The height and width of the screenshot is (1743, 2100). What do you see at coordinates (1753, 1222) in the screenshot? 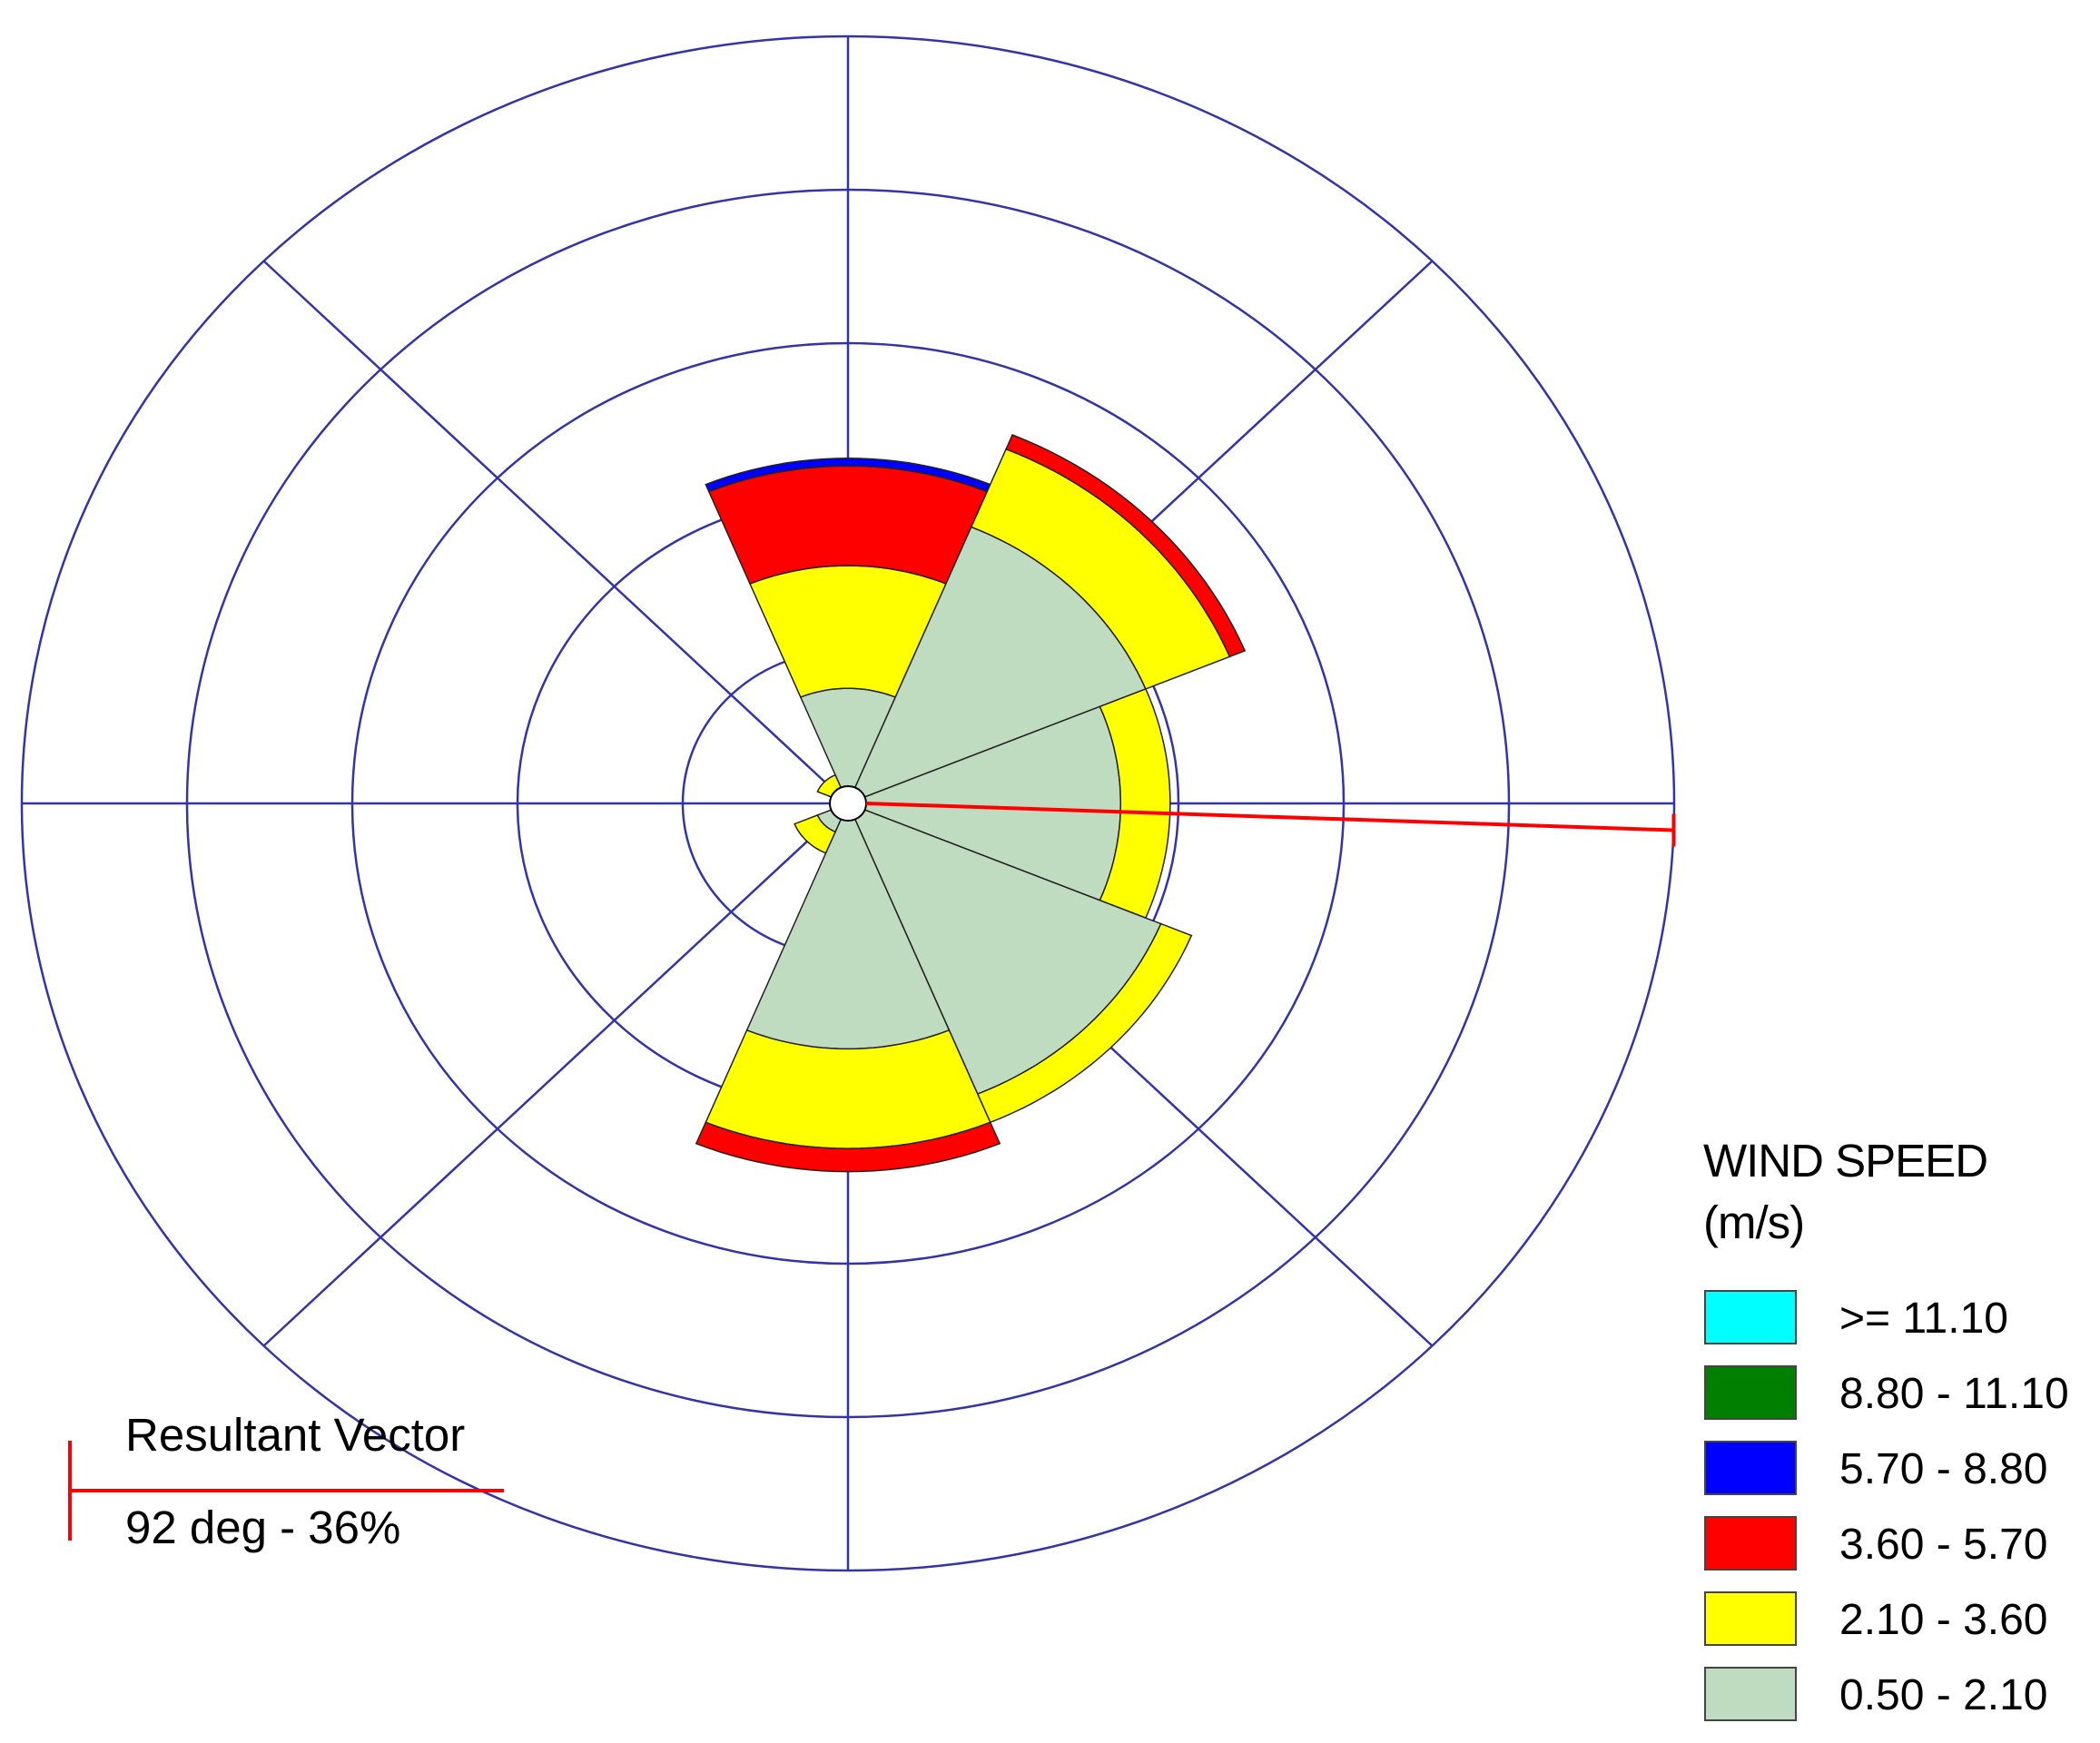
I see `legend-title-line2: (m/s)` at bounding box center [1753, 1222].